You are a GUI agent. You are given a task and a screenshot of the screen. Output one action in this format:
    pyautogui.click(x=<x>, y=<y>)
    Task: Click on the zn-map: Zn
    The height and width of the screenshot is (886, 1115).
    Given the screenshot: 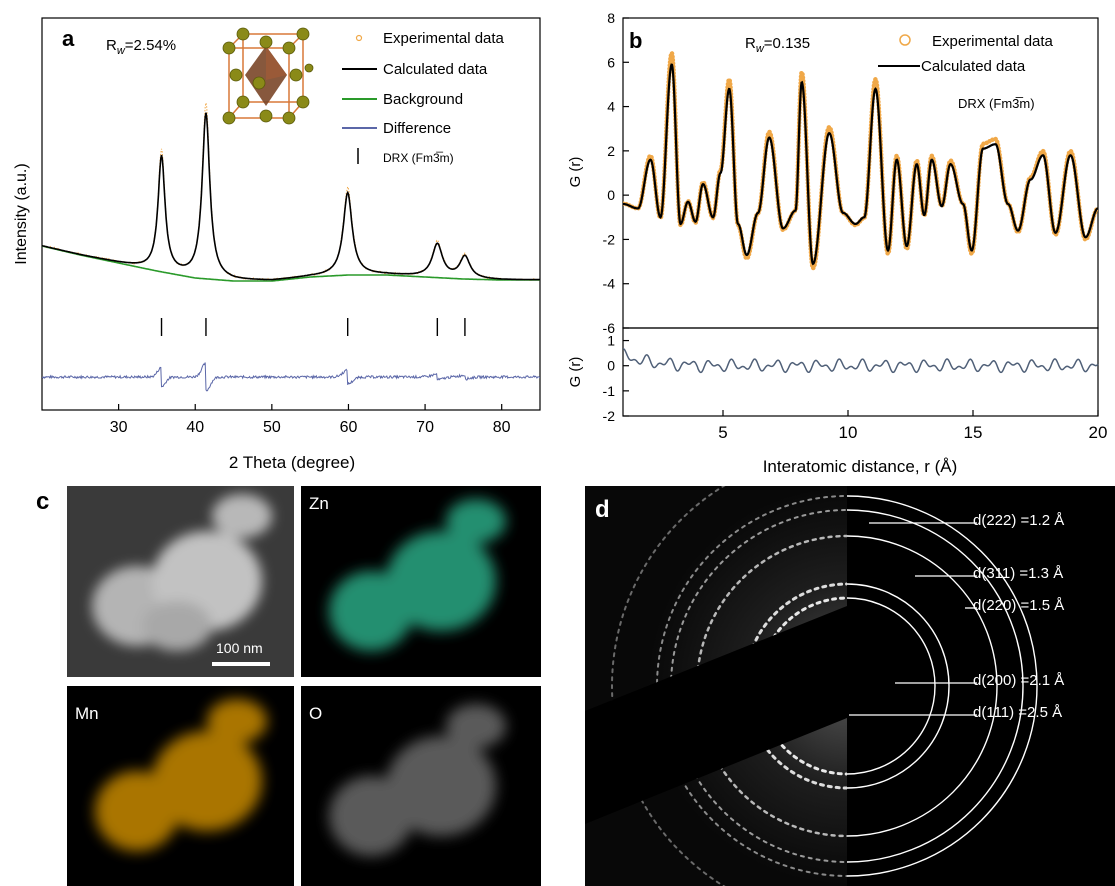 What is the action you would take?
    pyautogui.click(x=421, y=581)
    